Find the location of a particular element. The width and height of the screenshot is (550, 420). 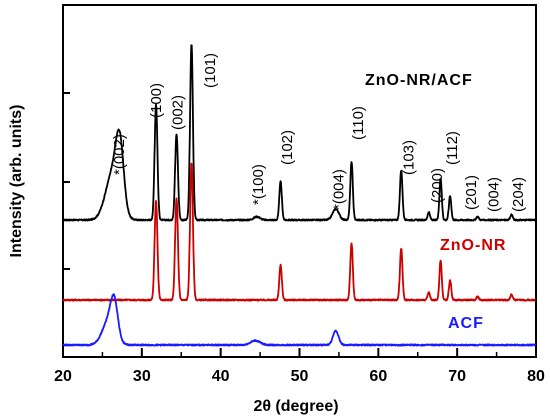

peak-label: (110) is located at coordinates (358, 123).